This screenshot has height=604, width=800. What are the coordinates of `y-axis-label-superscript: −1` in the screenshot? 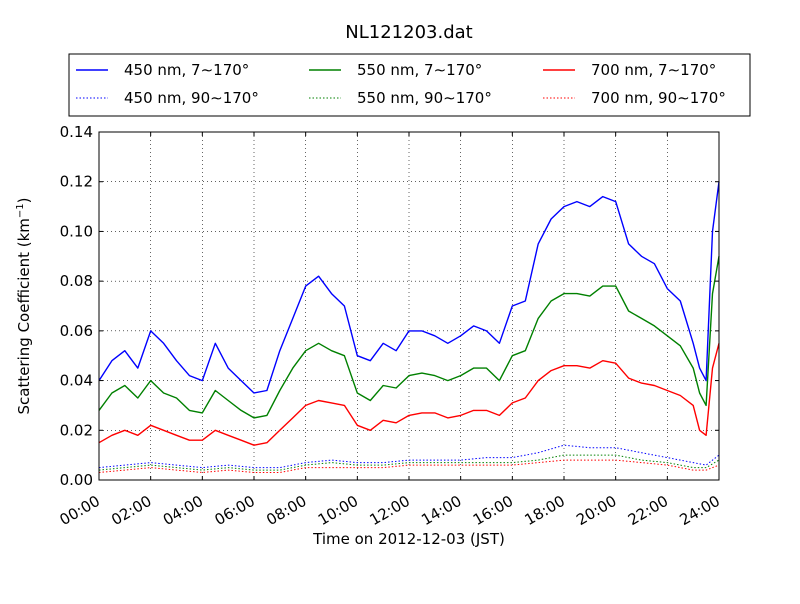 It's located at (20, 210).